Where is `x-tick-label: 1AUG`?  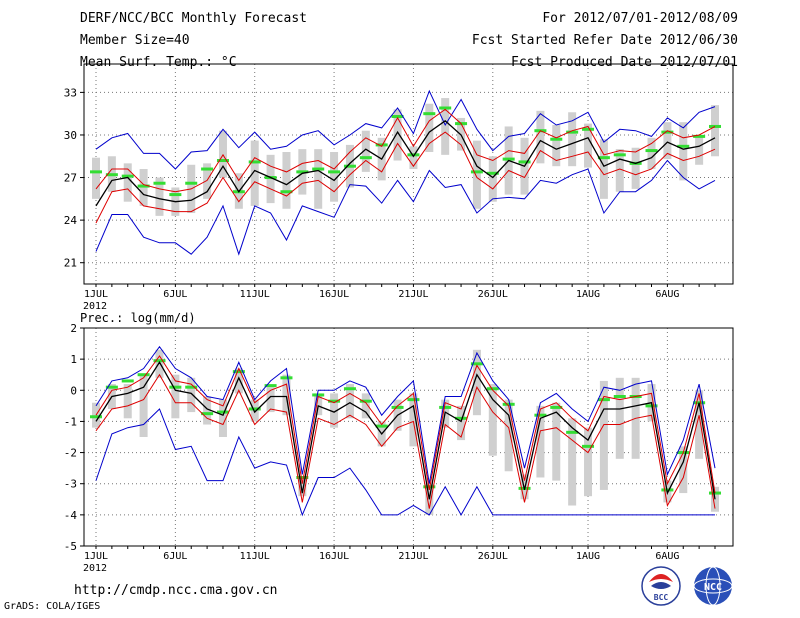 x-tick-label: 1AUG is located at coordinates (588, 294).